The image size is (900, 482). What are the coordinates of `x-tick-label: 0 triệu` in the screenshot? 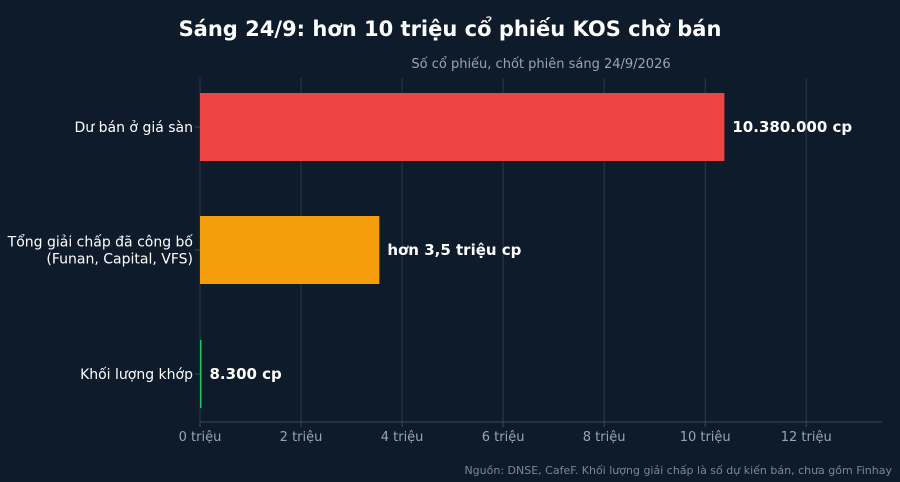 It's located at (200, 437).